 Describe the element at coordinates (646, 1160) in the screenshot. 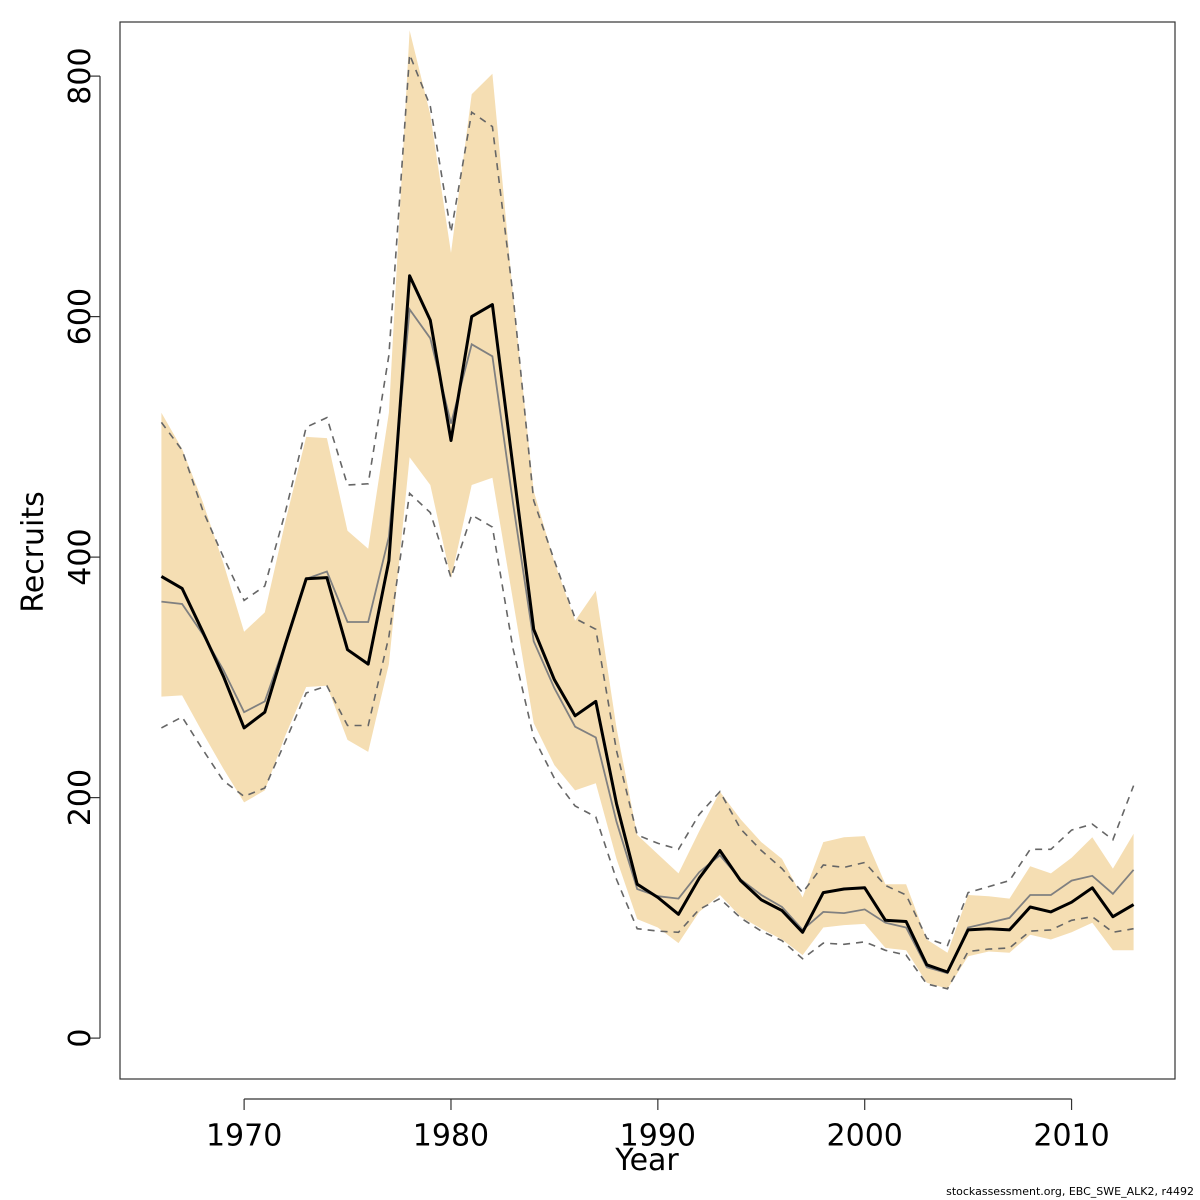

I see `x-axis-title: Year` at that location.